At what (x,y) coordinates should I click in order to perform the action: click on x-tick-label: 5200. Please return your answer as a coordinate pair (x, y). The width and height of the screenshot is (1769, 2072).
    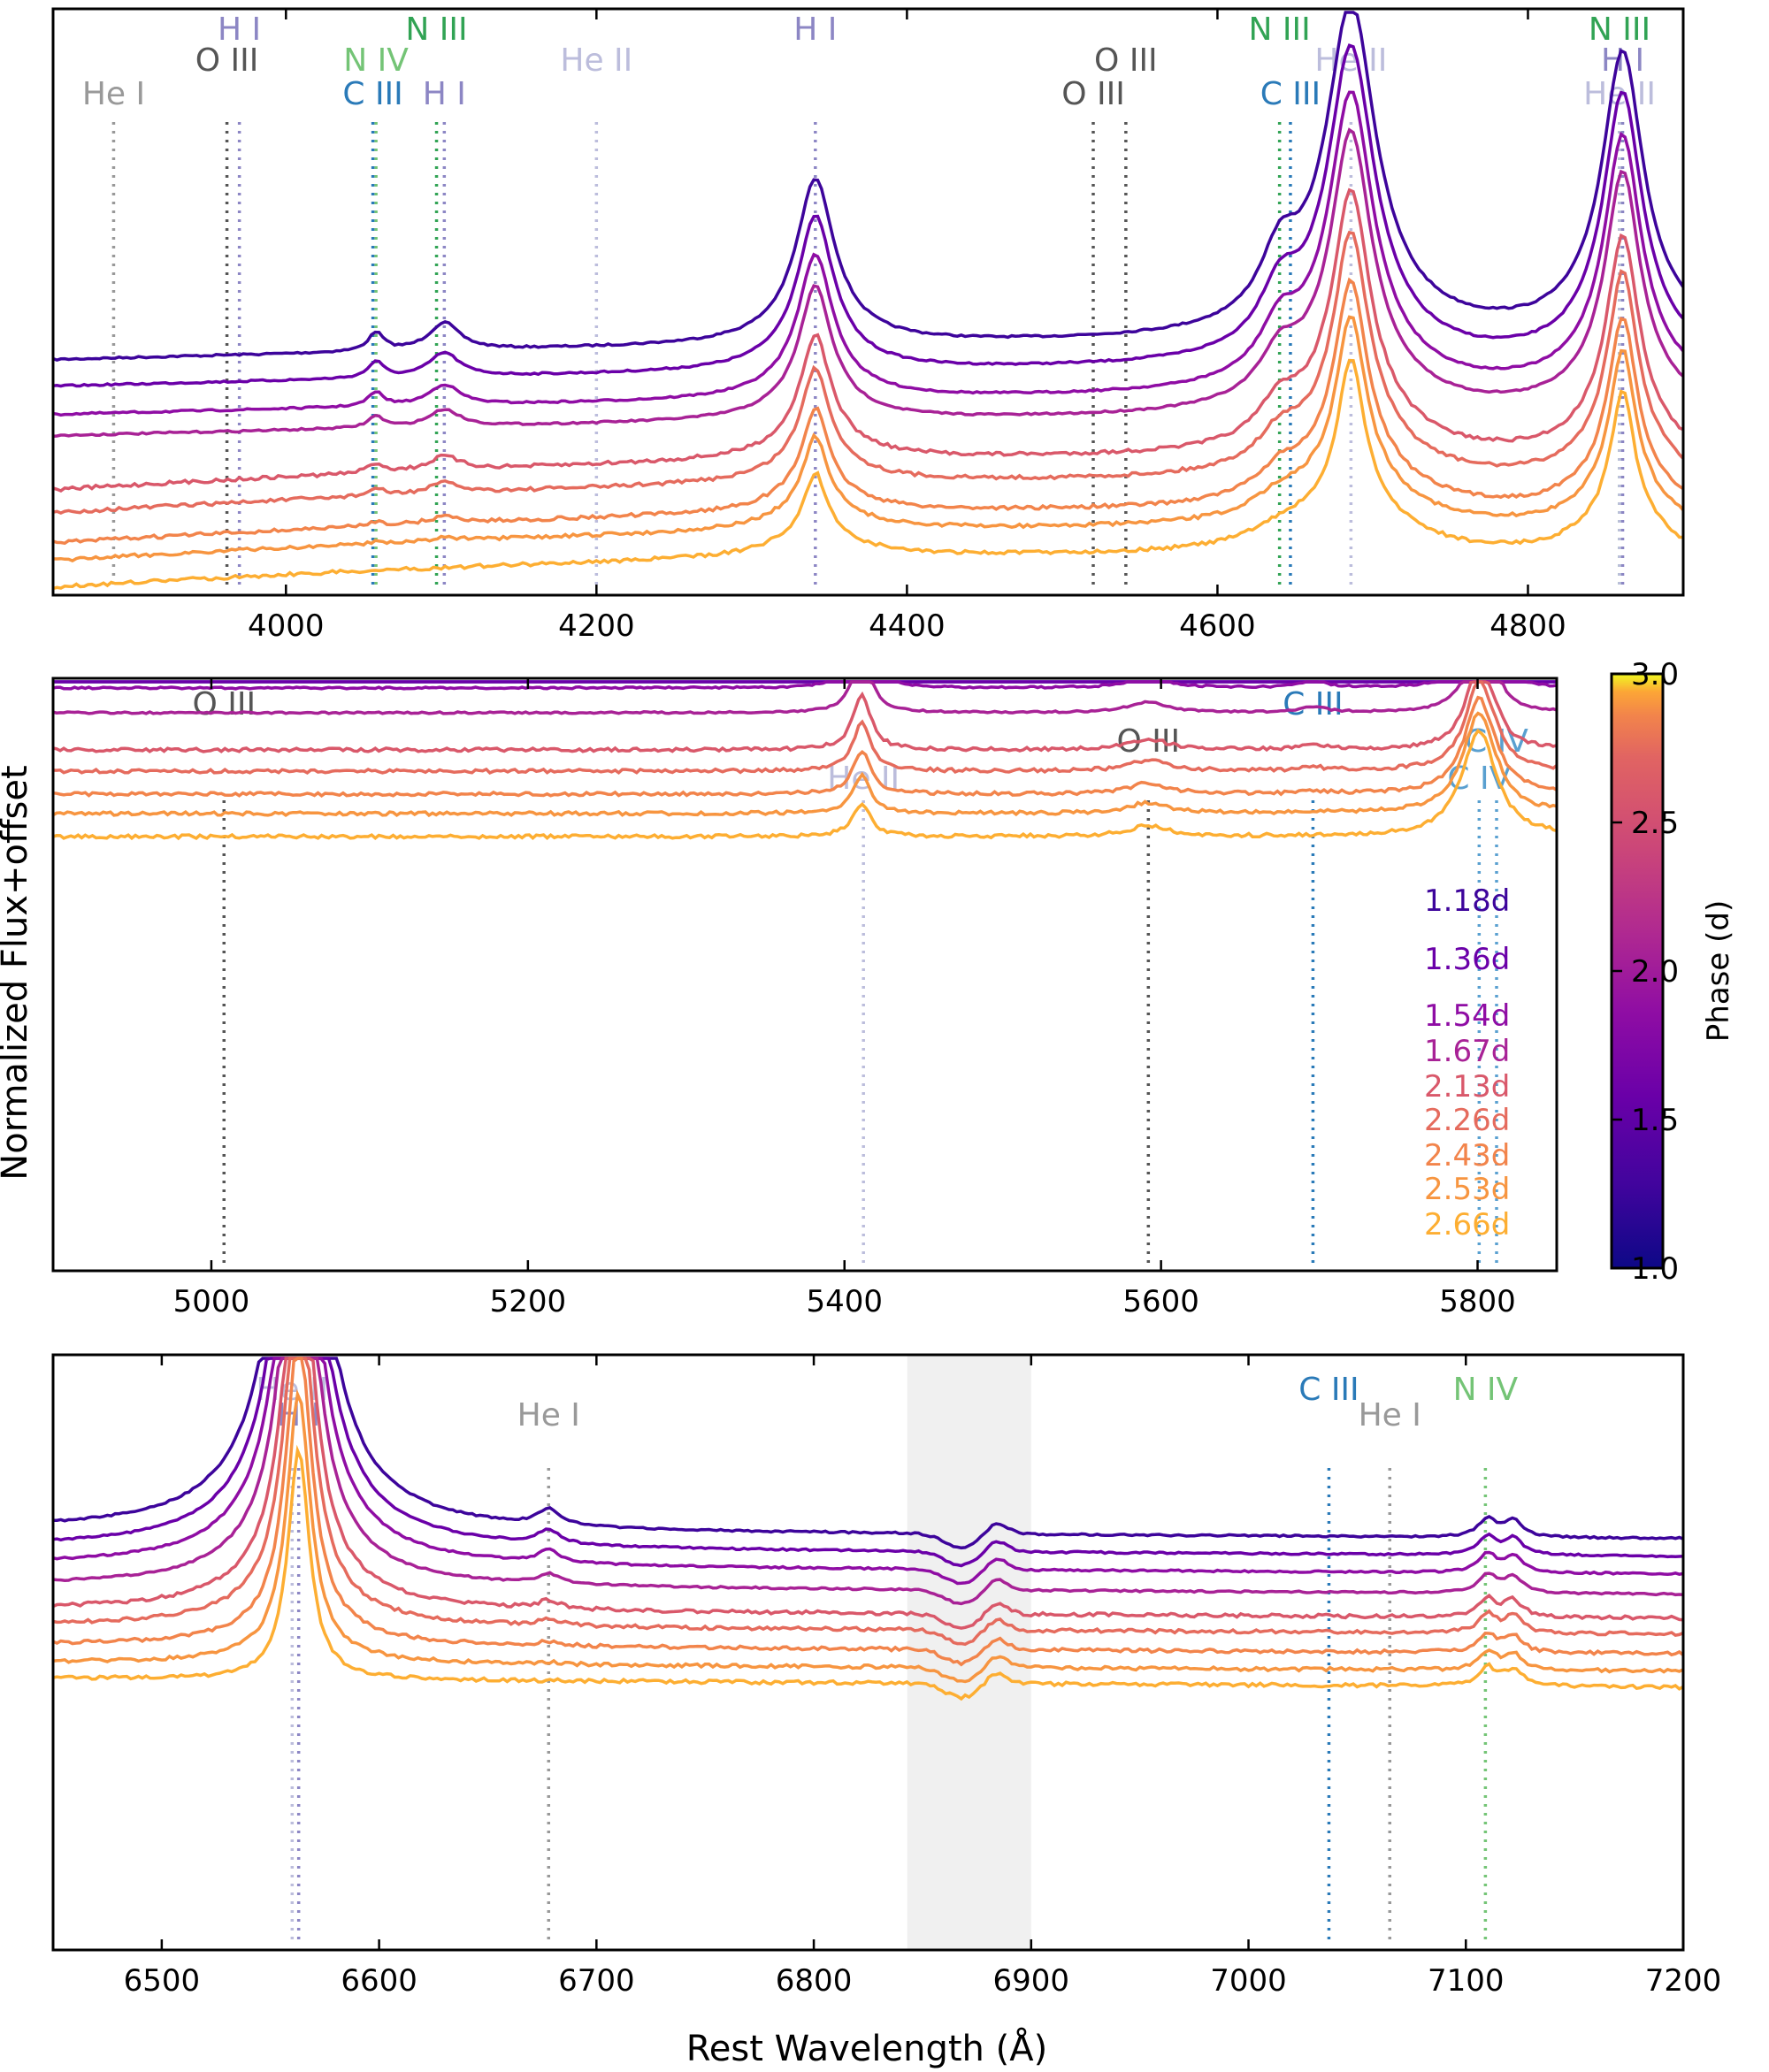
    Looking at the image, I should click on (528, 1302).